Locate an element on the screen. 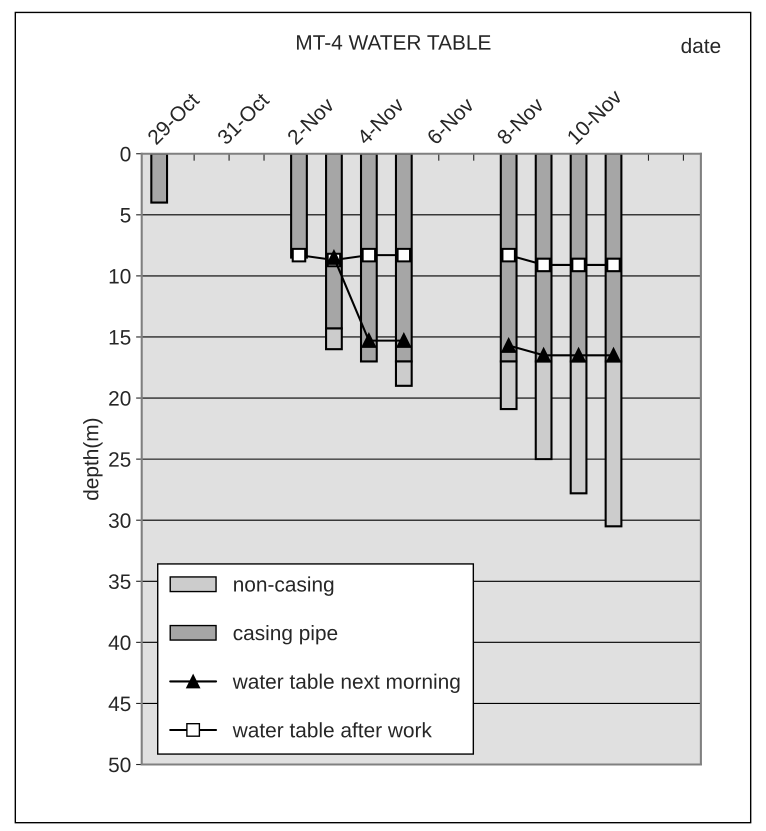 The image size is (766, 831). legend-label: water table after work is located at coordinates (332, 730).